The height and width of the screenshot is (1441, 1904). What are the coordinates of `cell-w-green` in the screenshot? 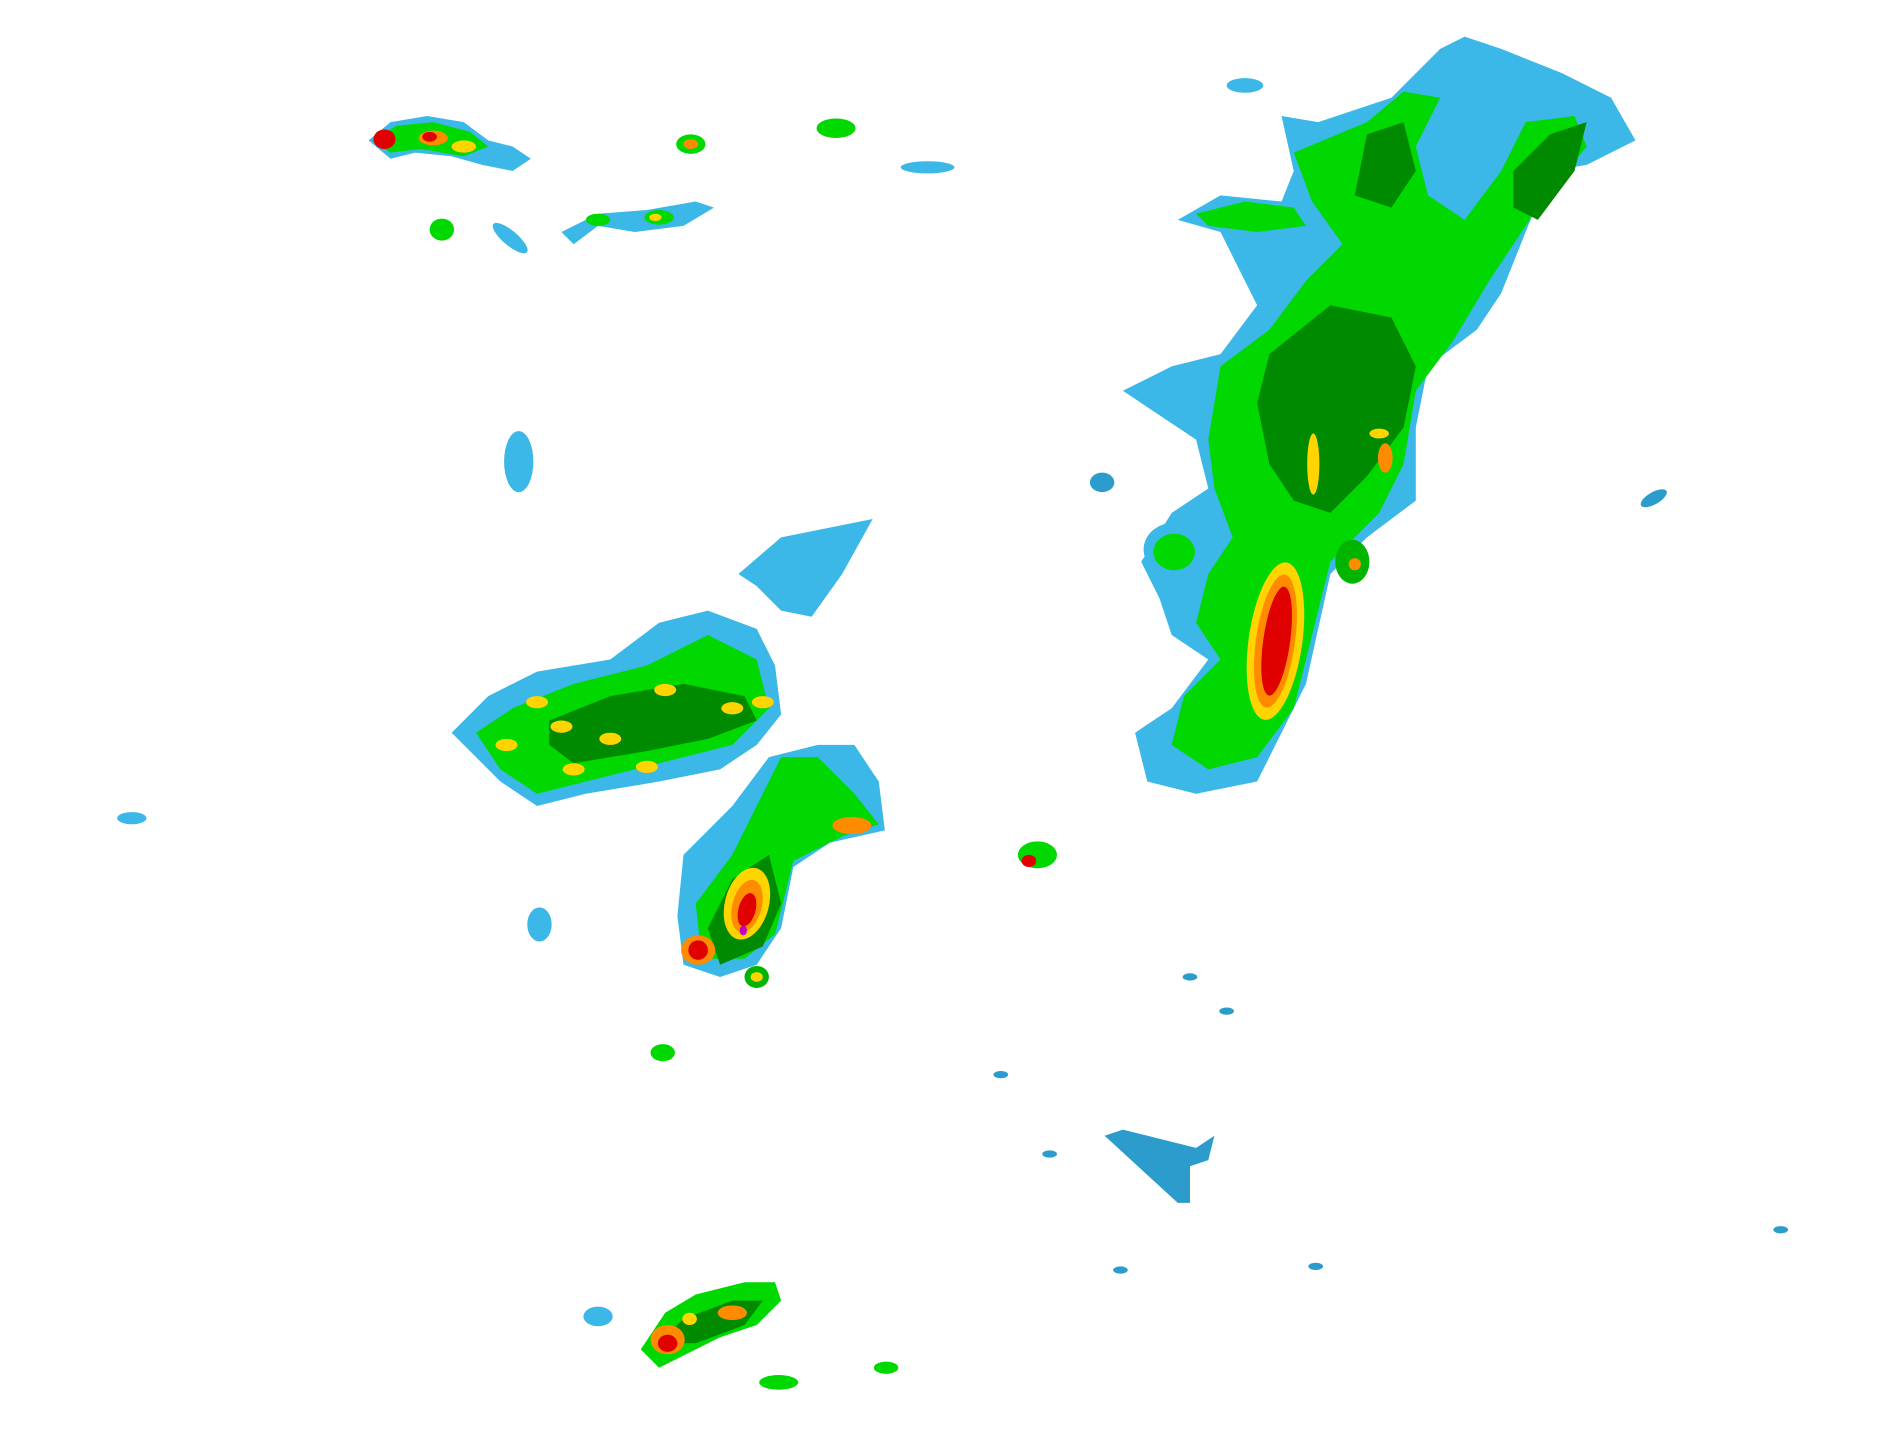 It's located at (1174, 552).